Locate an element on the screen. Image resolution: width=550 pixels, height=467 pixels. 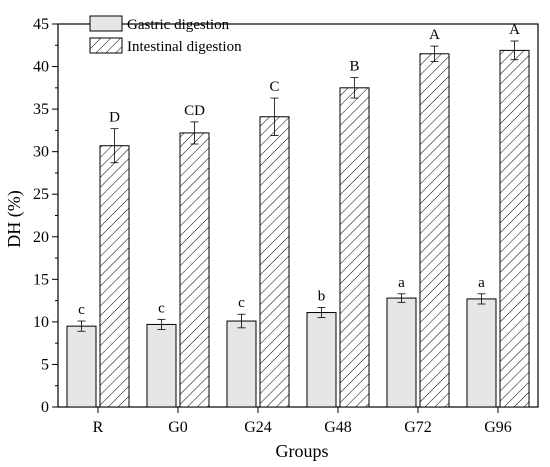
legend-swatch-intestinal is located at coordinates (106, 45).